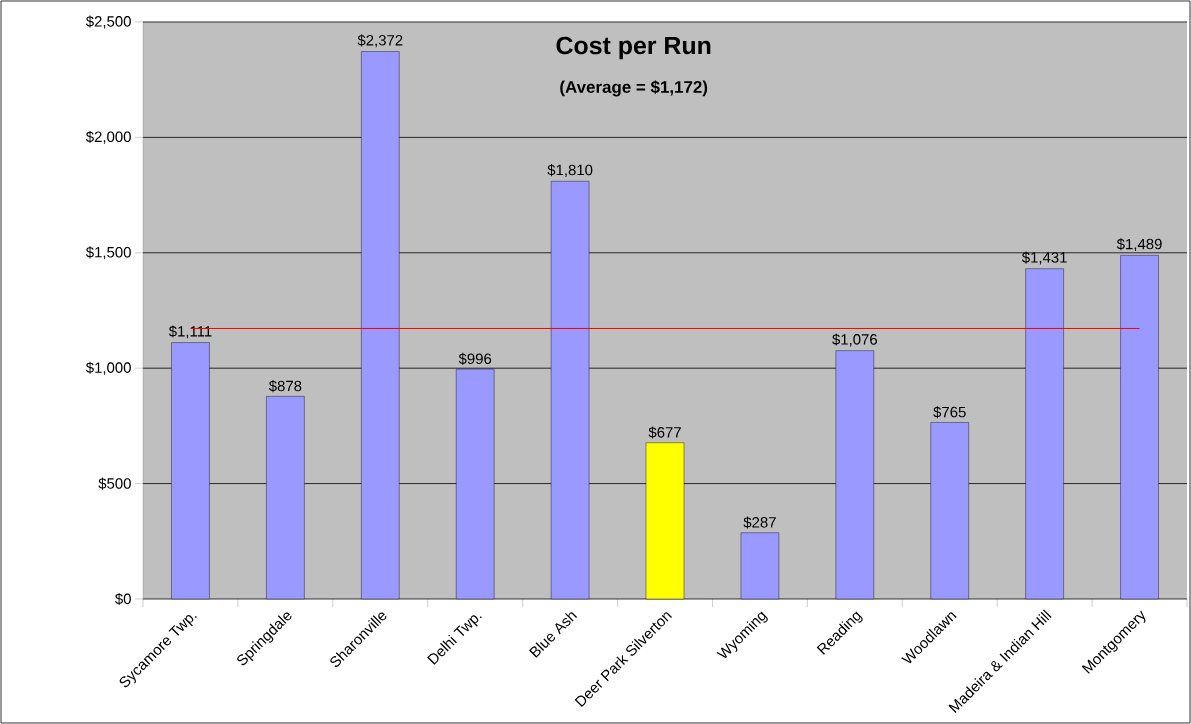 The image size is (1191, 724). What do you see at coordinates (114, 483) in the screenshot?
I see `y-tick-label: $500` at bounding box center [114, 483].